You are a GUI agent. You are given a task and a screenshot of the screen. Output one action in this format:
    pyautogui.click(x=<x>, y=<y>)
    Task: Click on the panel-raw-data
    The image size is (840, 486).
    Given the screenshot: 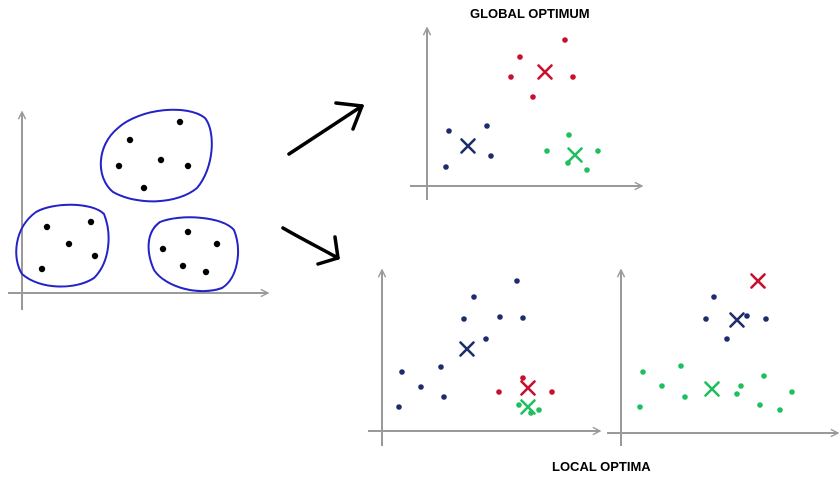 What is the action you would take?
    pyautogui.click(x=129, y=197)
    